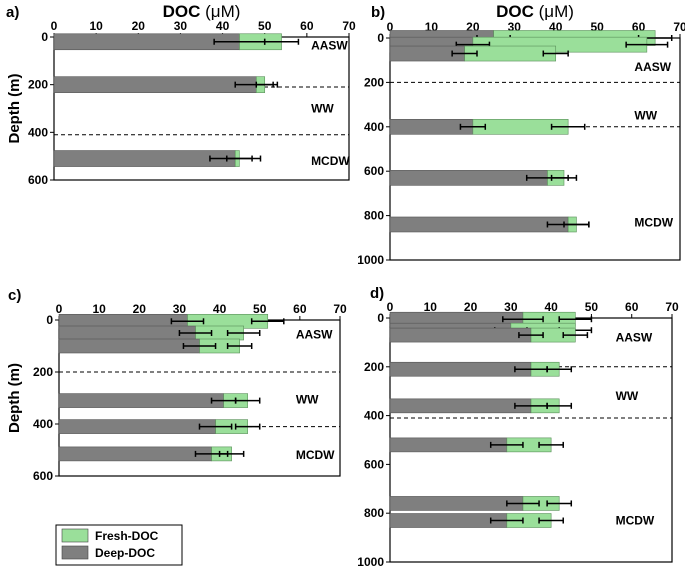 Image resolution: width=685 pixels, height=569 pixels. What do you see at coordinates (510, 53) in the screenshot?
I see `fresh-doc-bar` at bounding box center [510, 53].